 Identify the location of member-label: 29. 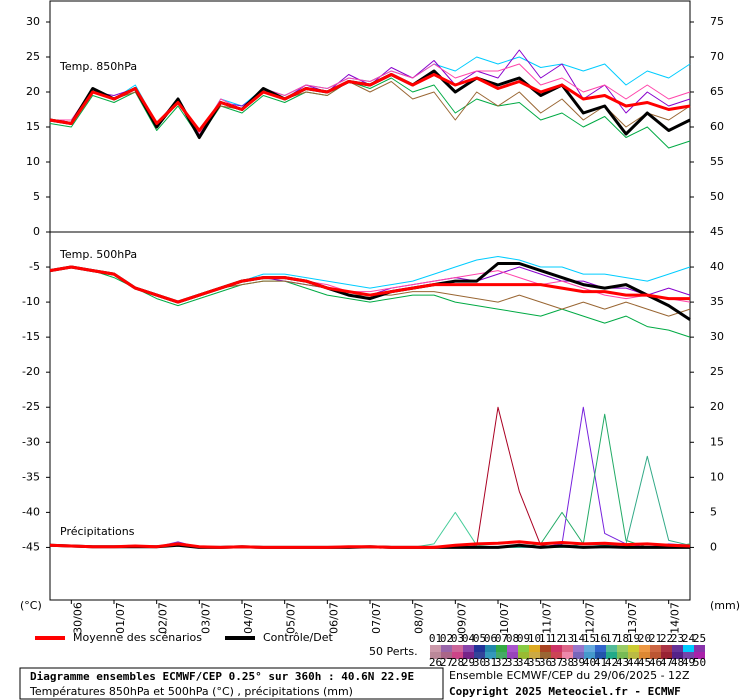
(468, 662).